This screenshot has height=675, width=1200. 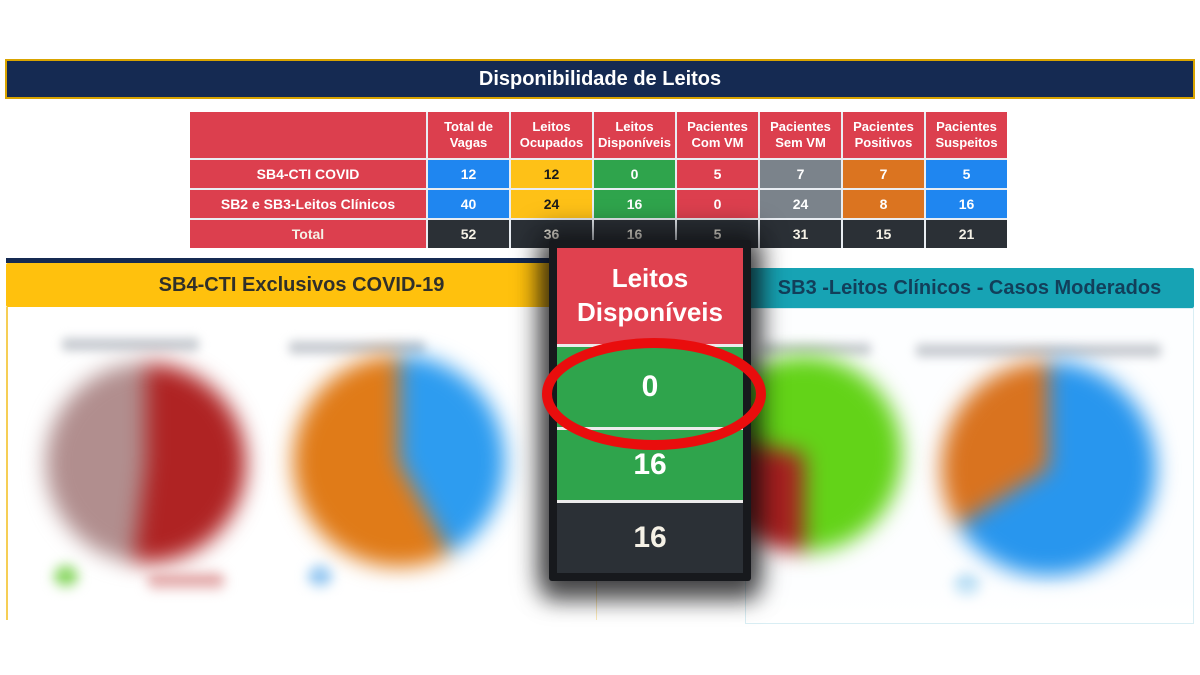 I want to click on col-header-ocupados: Leitos Ocupados, so click(x=551, y=135).